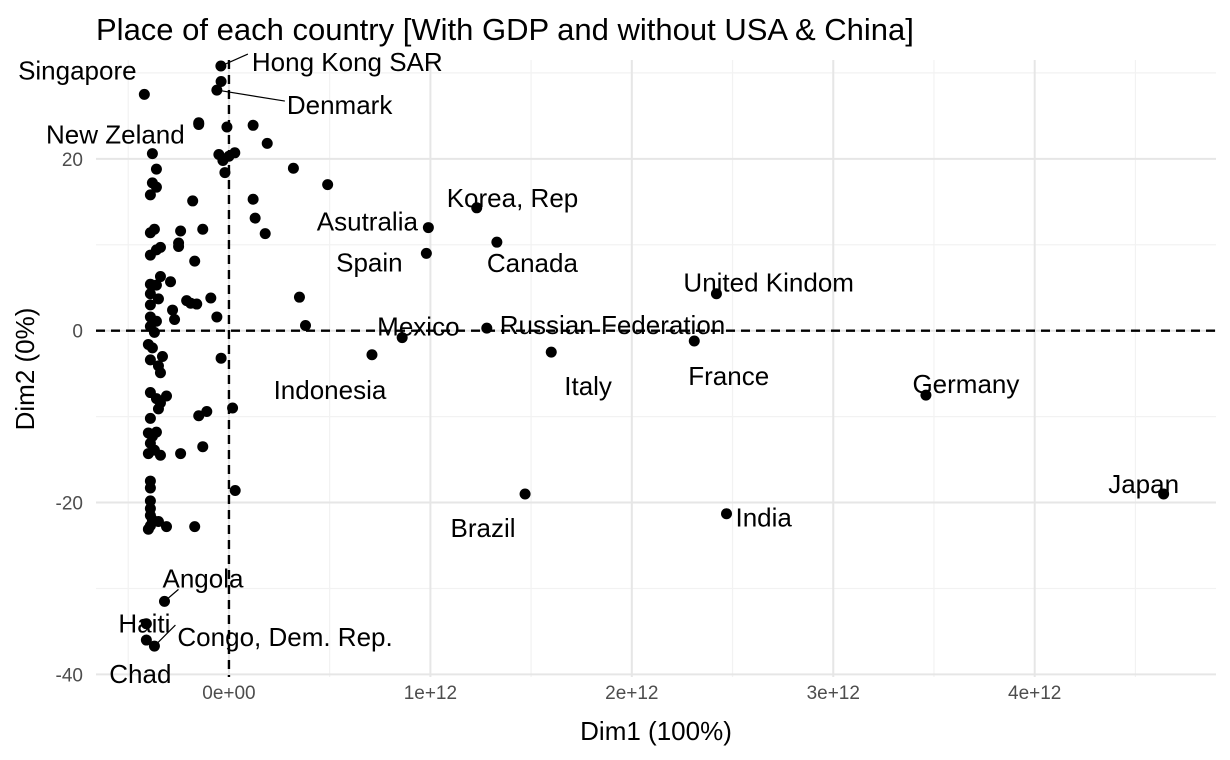 The height and width of the screenshot is (760, 1230). Describe the element at coordinates (612, 325) in the screenshot. I see `point-label: Russian Federation` at that location.